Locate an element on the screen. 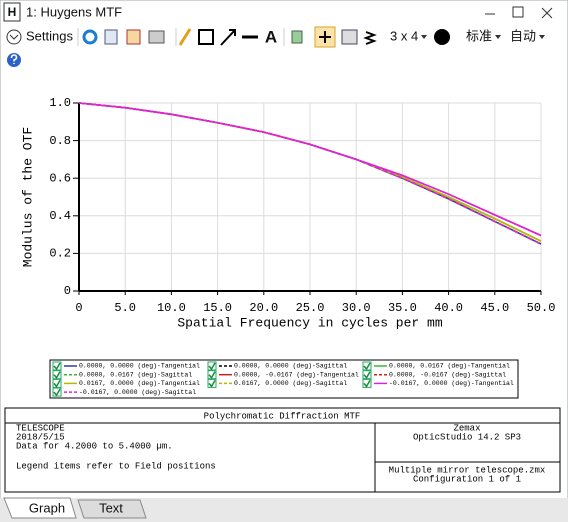 Image resolution: width=568 pixels, height=522 pixels. tab-label: Graph is located at coordinates (47, 507).